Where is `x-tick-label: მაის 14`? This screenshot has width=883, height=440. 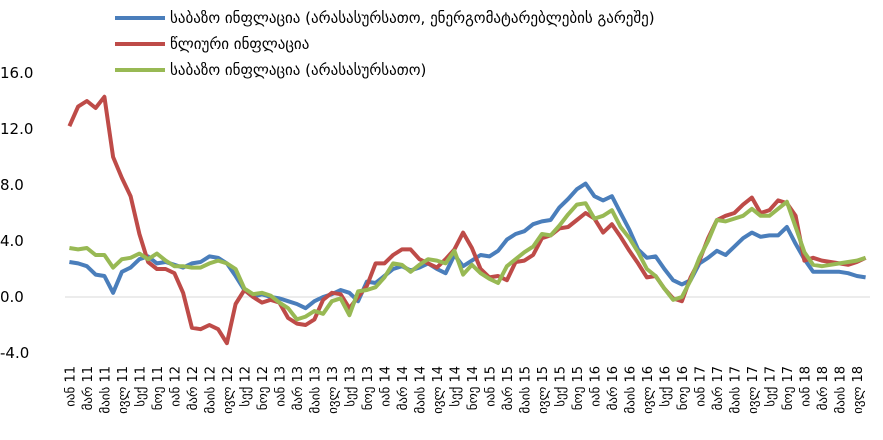 x-tick-label: მაის 14 is located at coordinates (420, 390).